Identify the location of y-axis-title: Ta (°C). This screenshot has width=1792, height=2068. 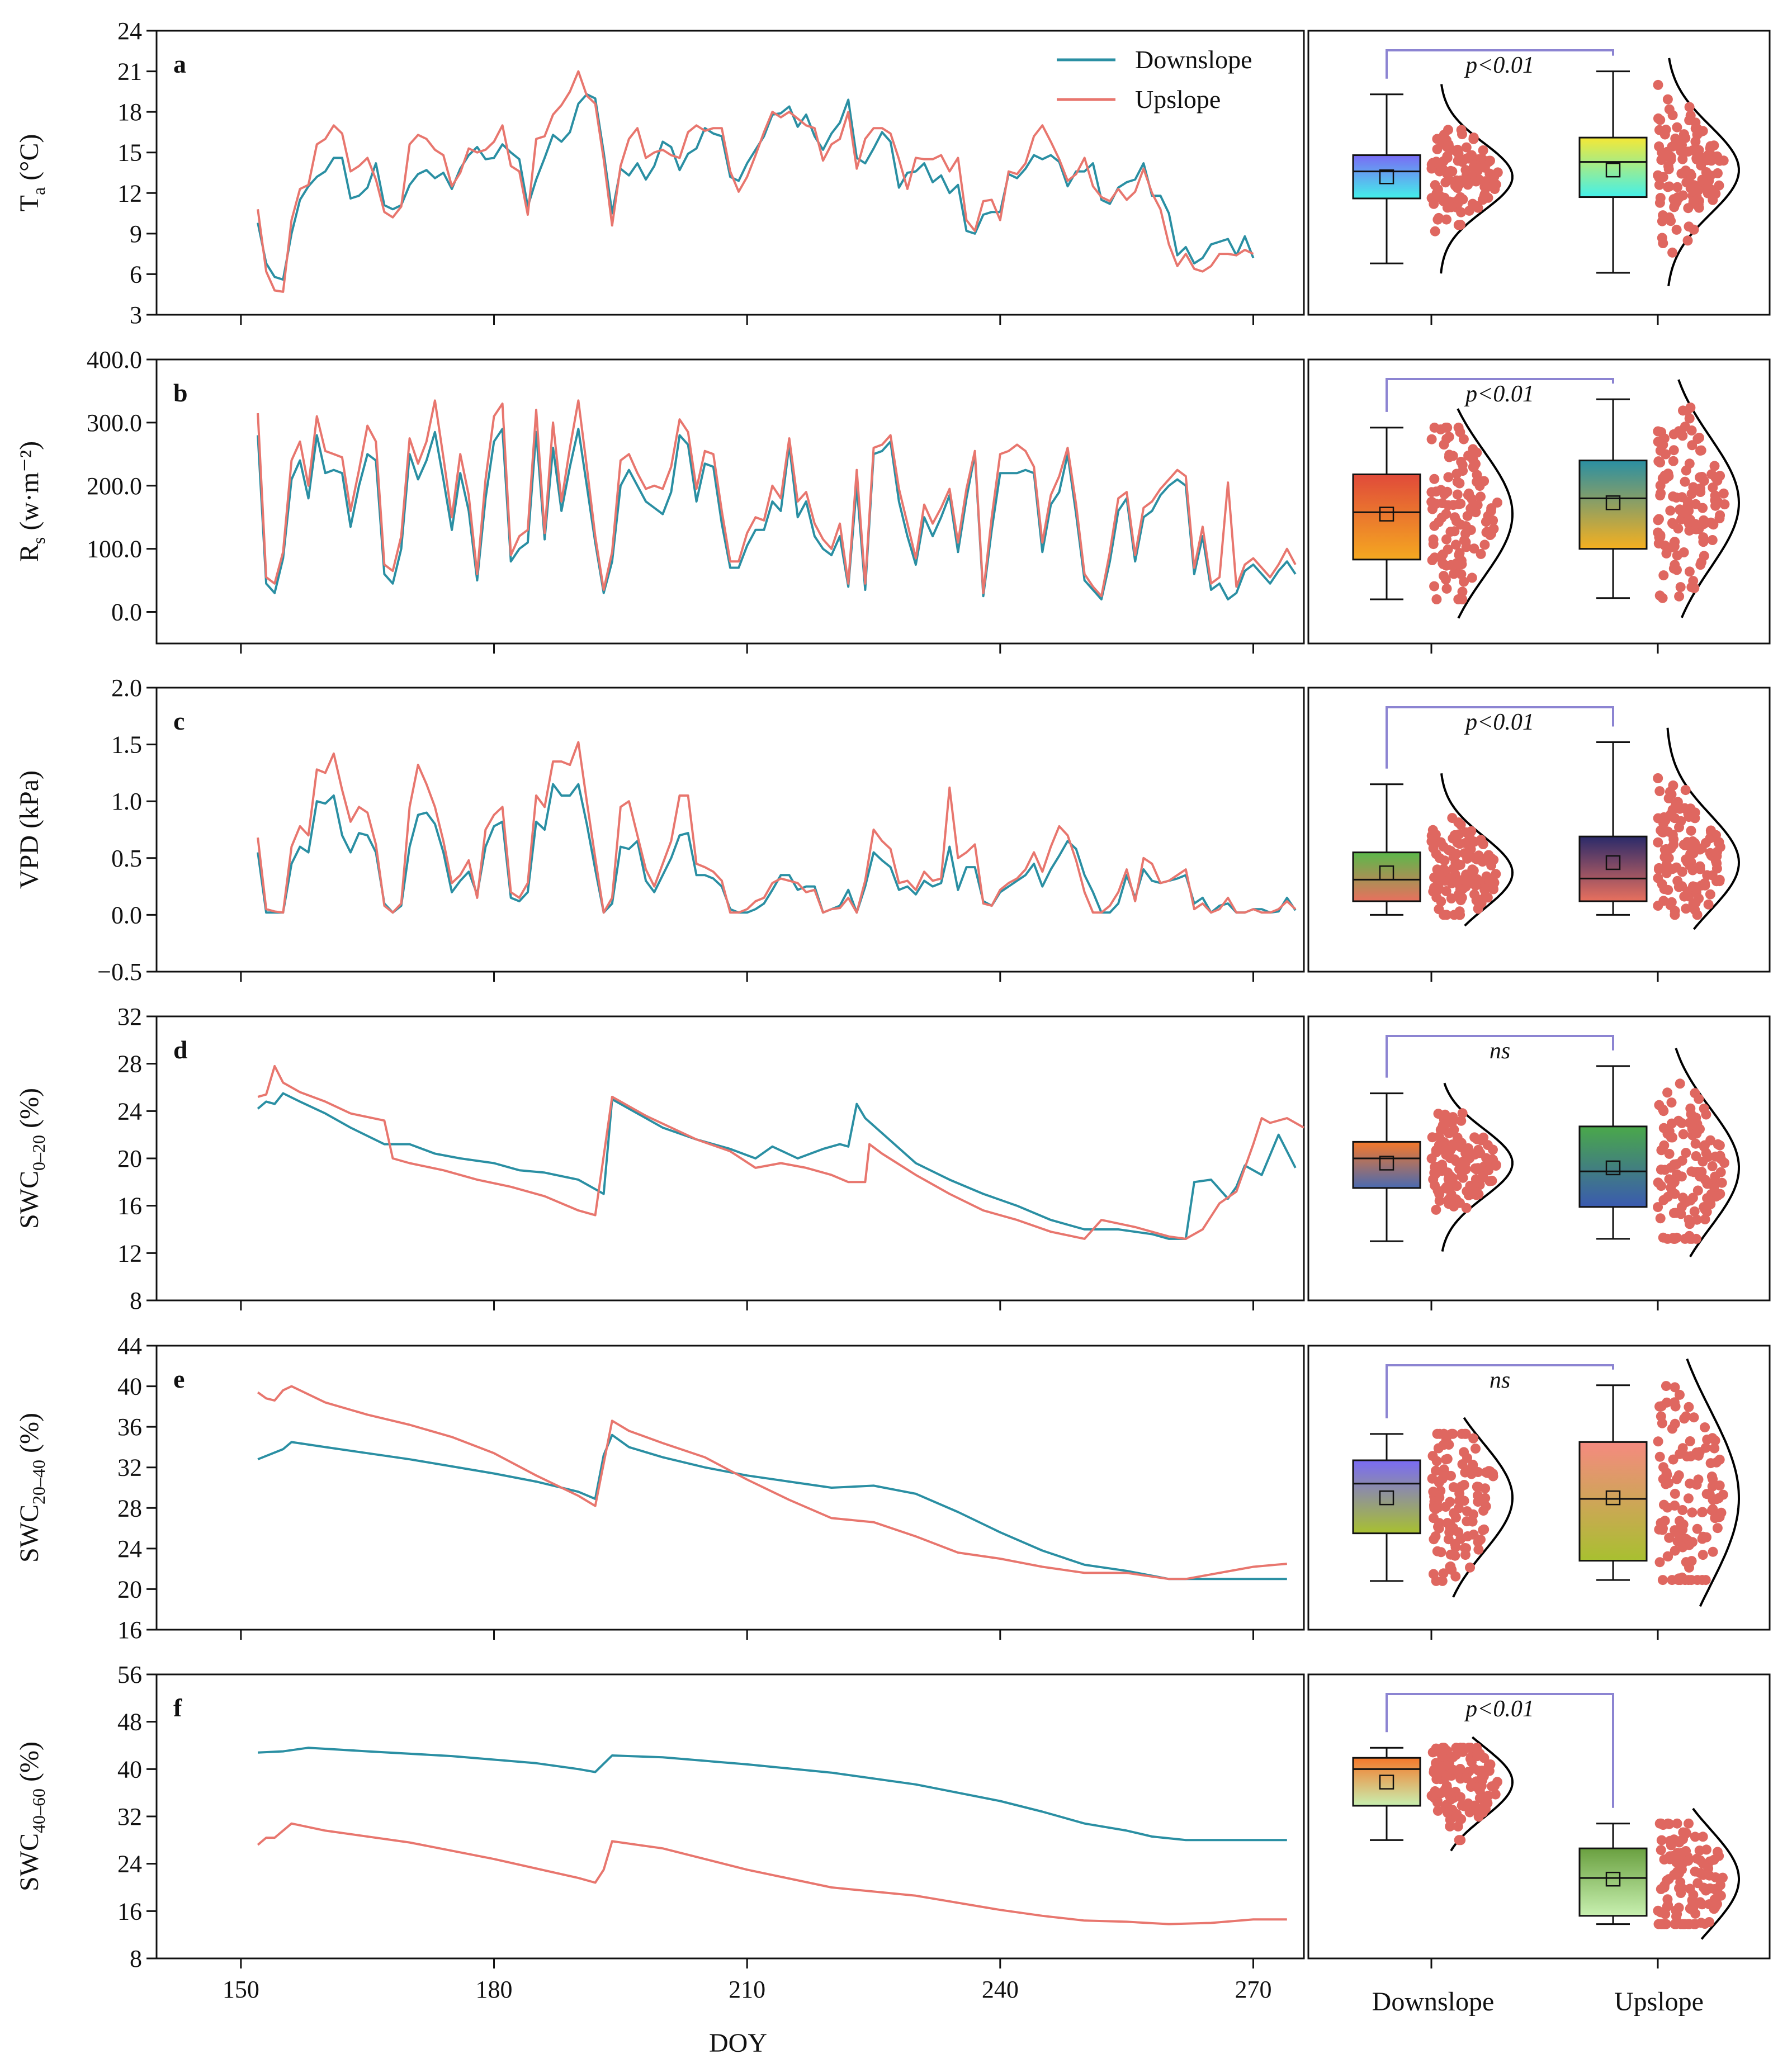
(32, 173).